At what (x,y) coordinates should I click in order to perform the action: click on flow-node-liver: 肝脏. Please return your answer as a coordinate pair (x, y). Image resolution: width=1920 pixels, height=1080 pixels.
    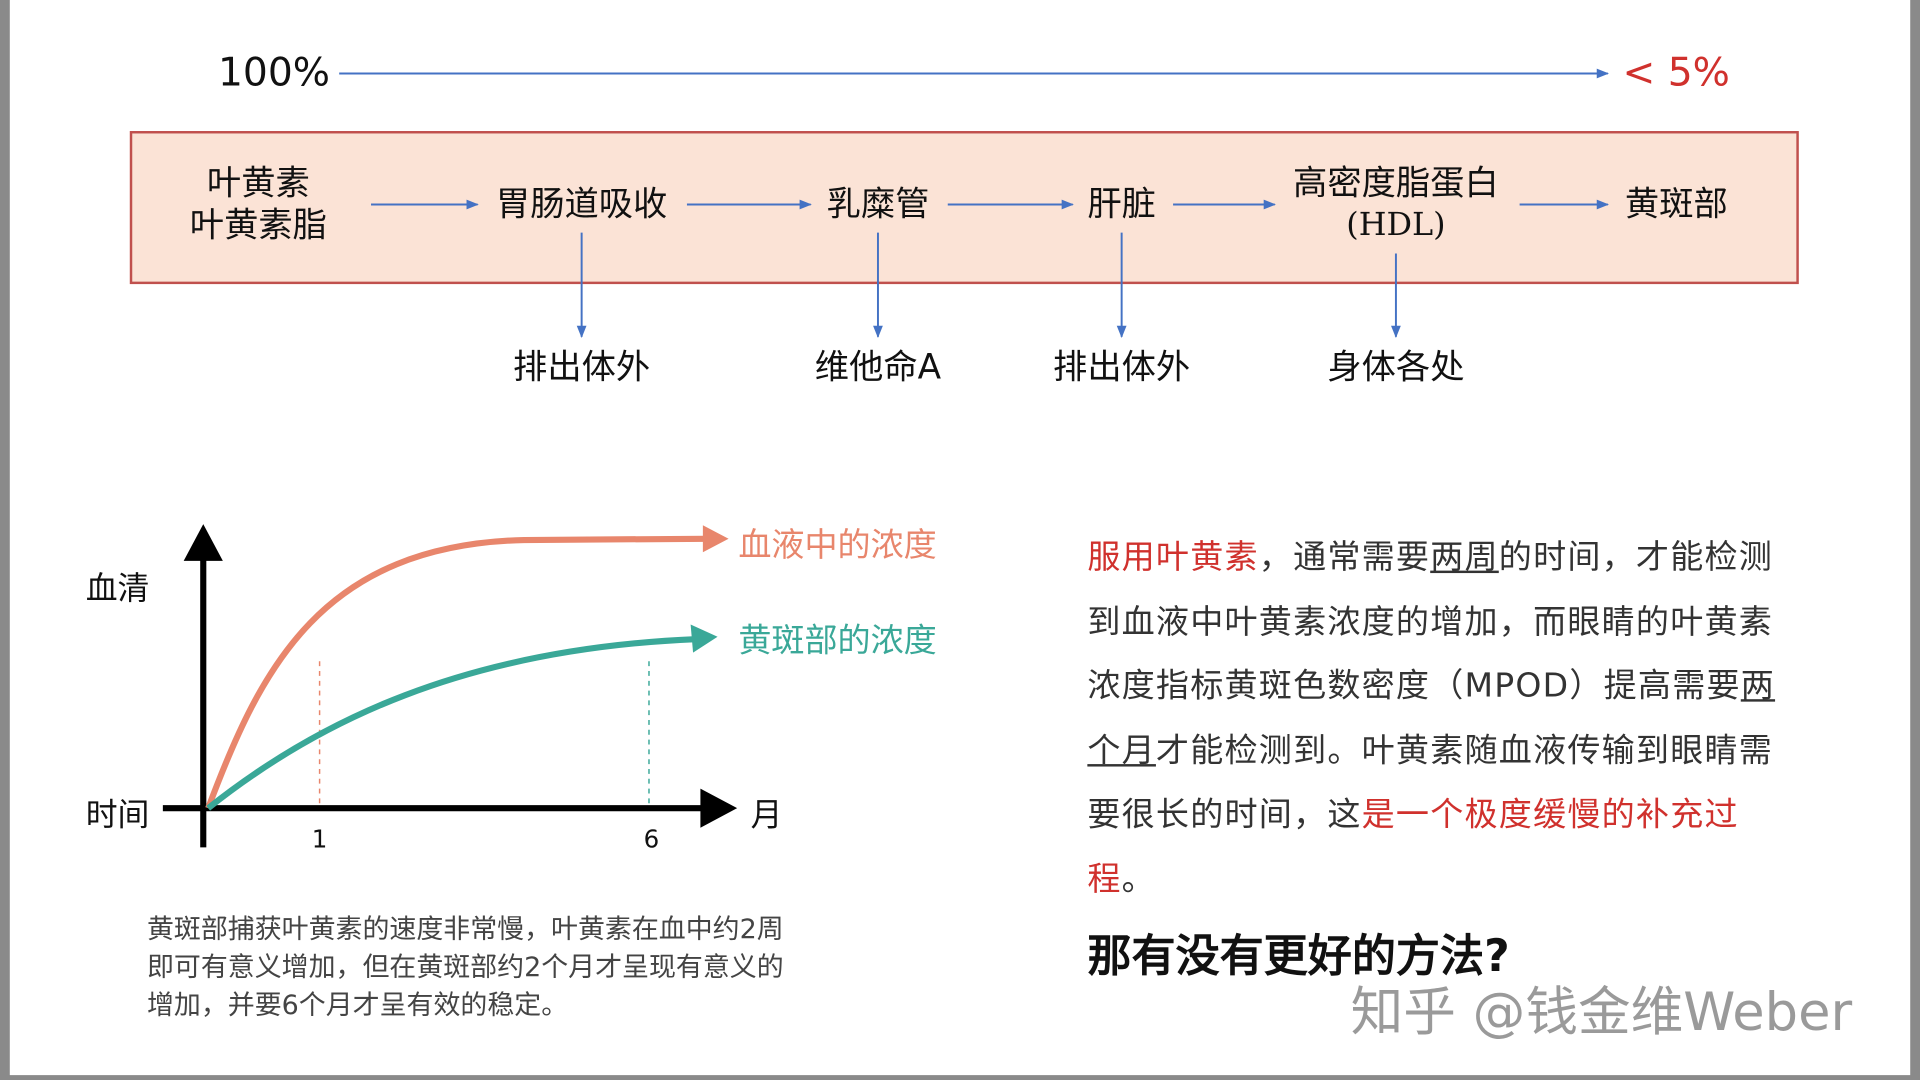
    Looking at the image, I should click on (1121, 204).